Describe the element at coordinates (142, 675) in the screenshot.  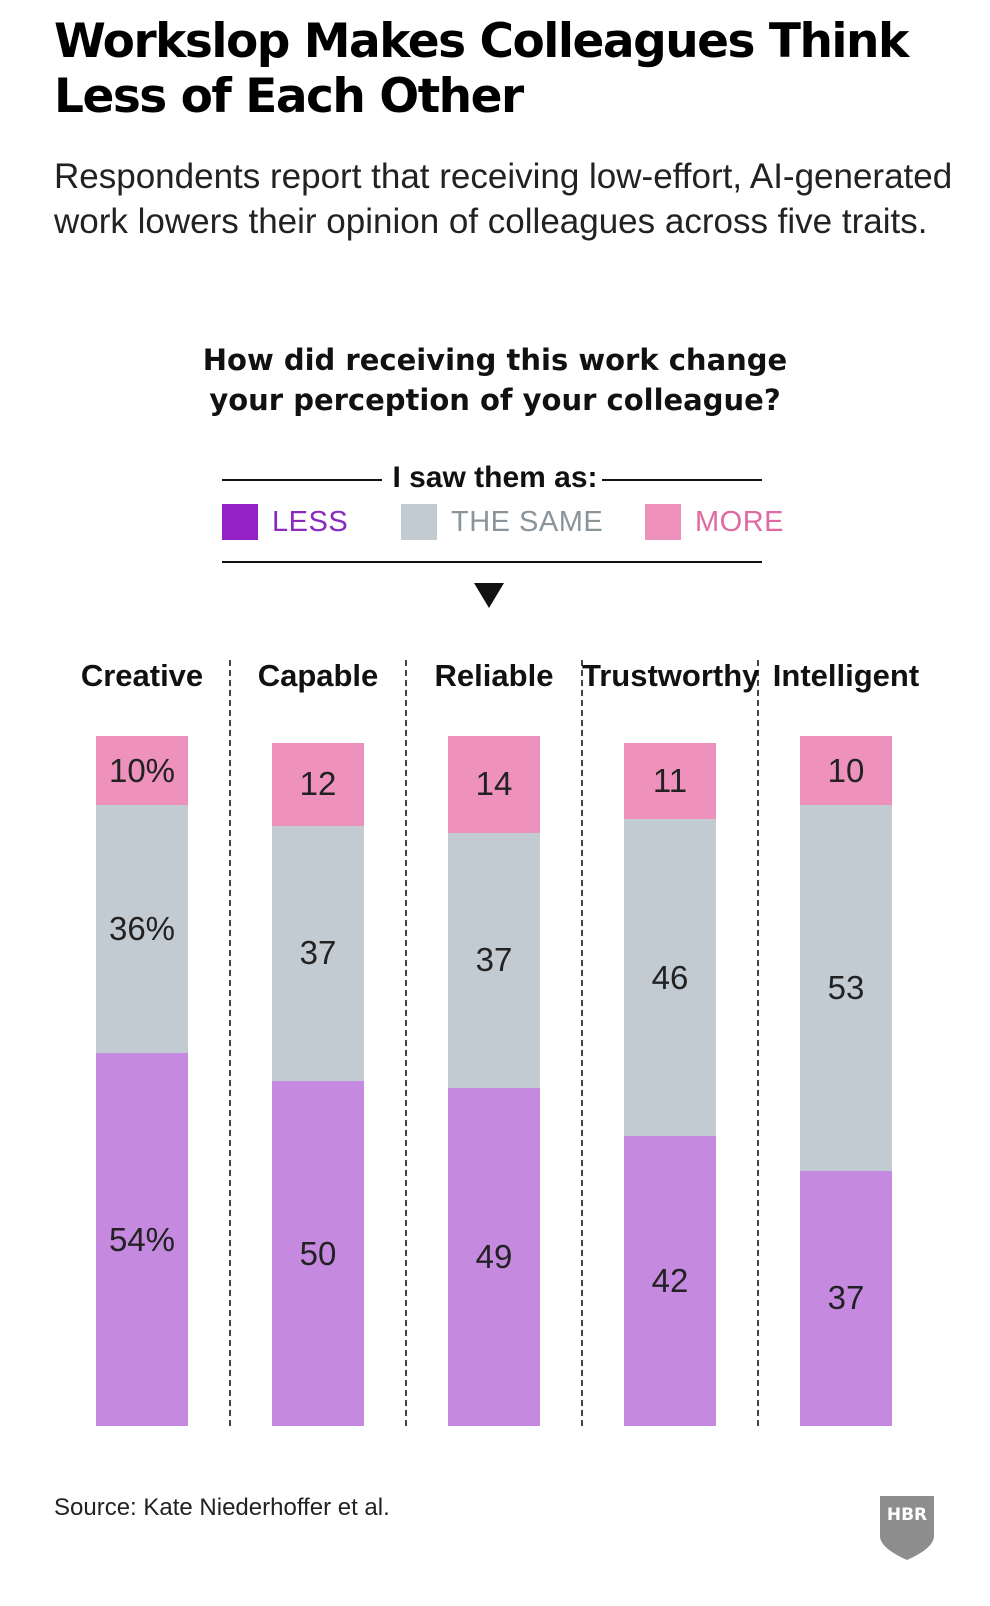
I see `category-label: Creative` at that location.